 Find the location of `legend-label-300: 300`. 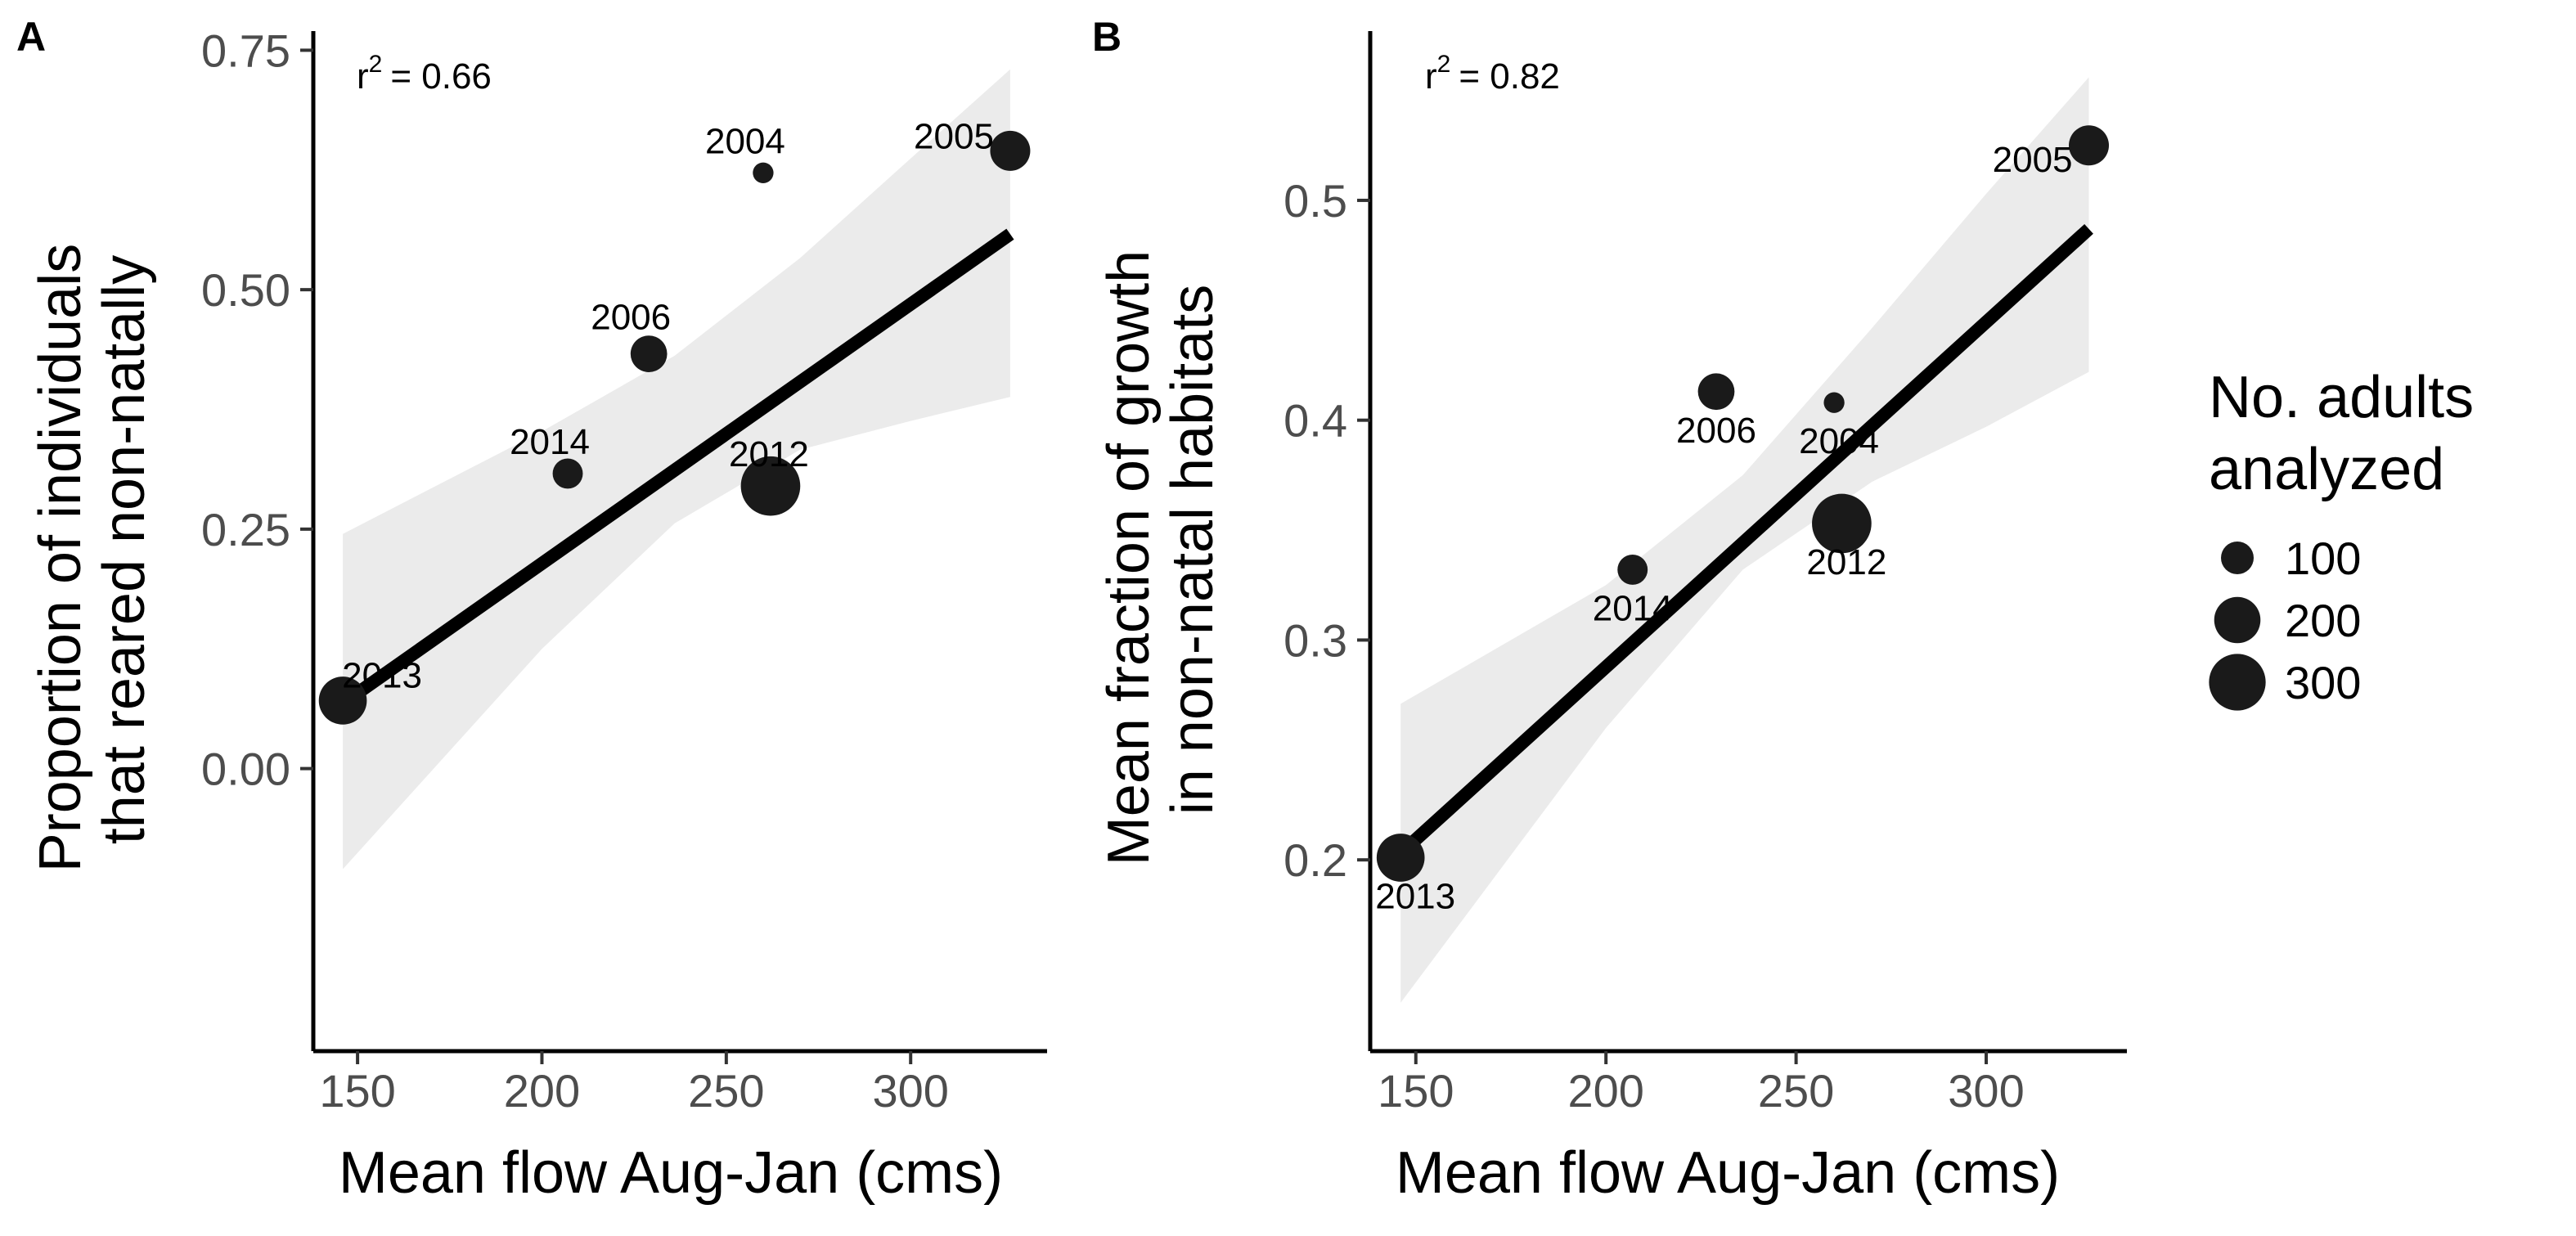

legend-label-300: 300 is located at coordinates (2323, 682).